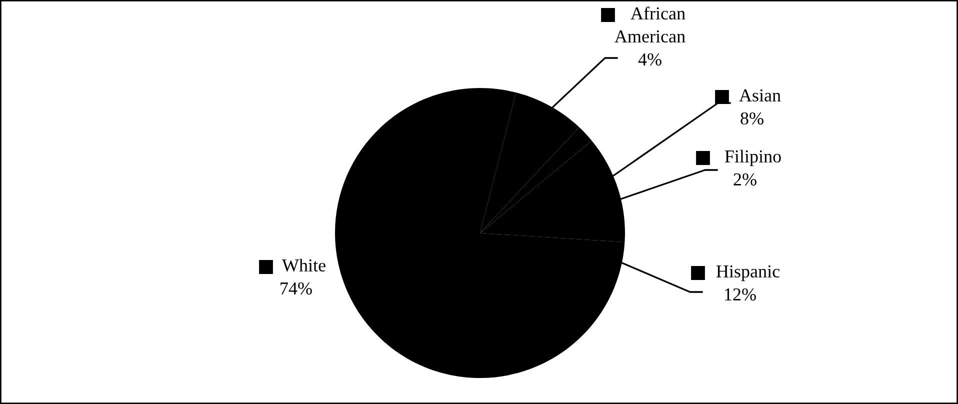 This screenshot has height=404, width=958. What do you see at coordinates (304, 265) in the screenshot?
I see `legend-label: White` at bounding box center [304, 265].